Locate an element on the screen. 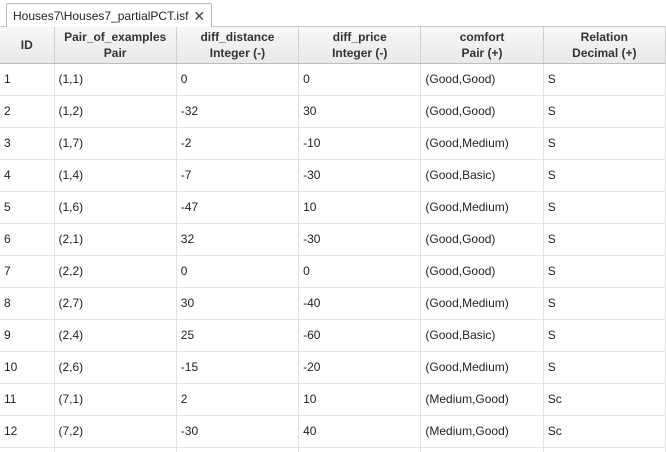 This screenshot has width=666, height=452. cell-id: 11 is located at coordinates (27, 399).